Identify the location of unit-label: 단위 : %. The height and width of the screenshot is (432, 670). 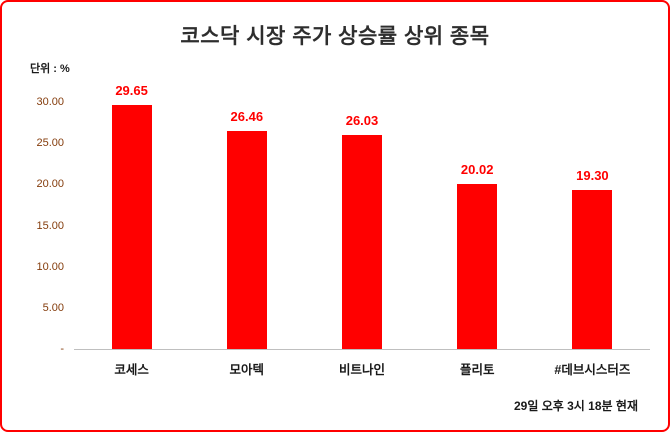
(50, 69).